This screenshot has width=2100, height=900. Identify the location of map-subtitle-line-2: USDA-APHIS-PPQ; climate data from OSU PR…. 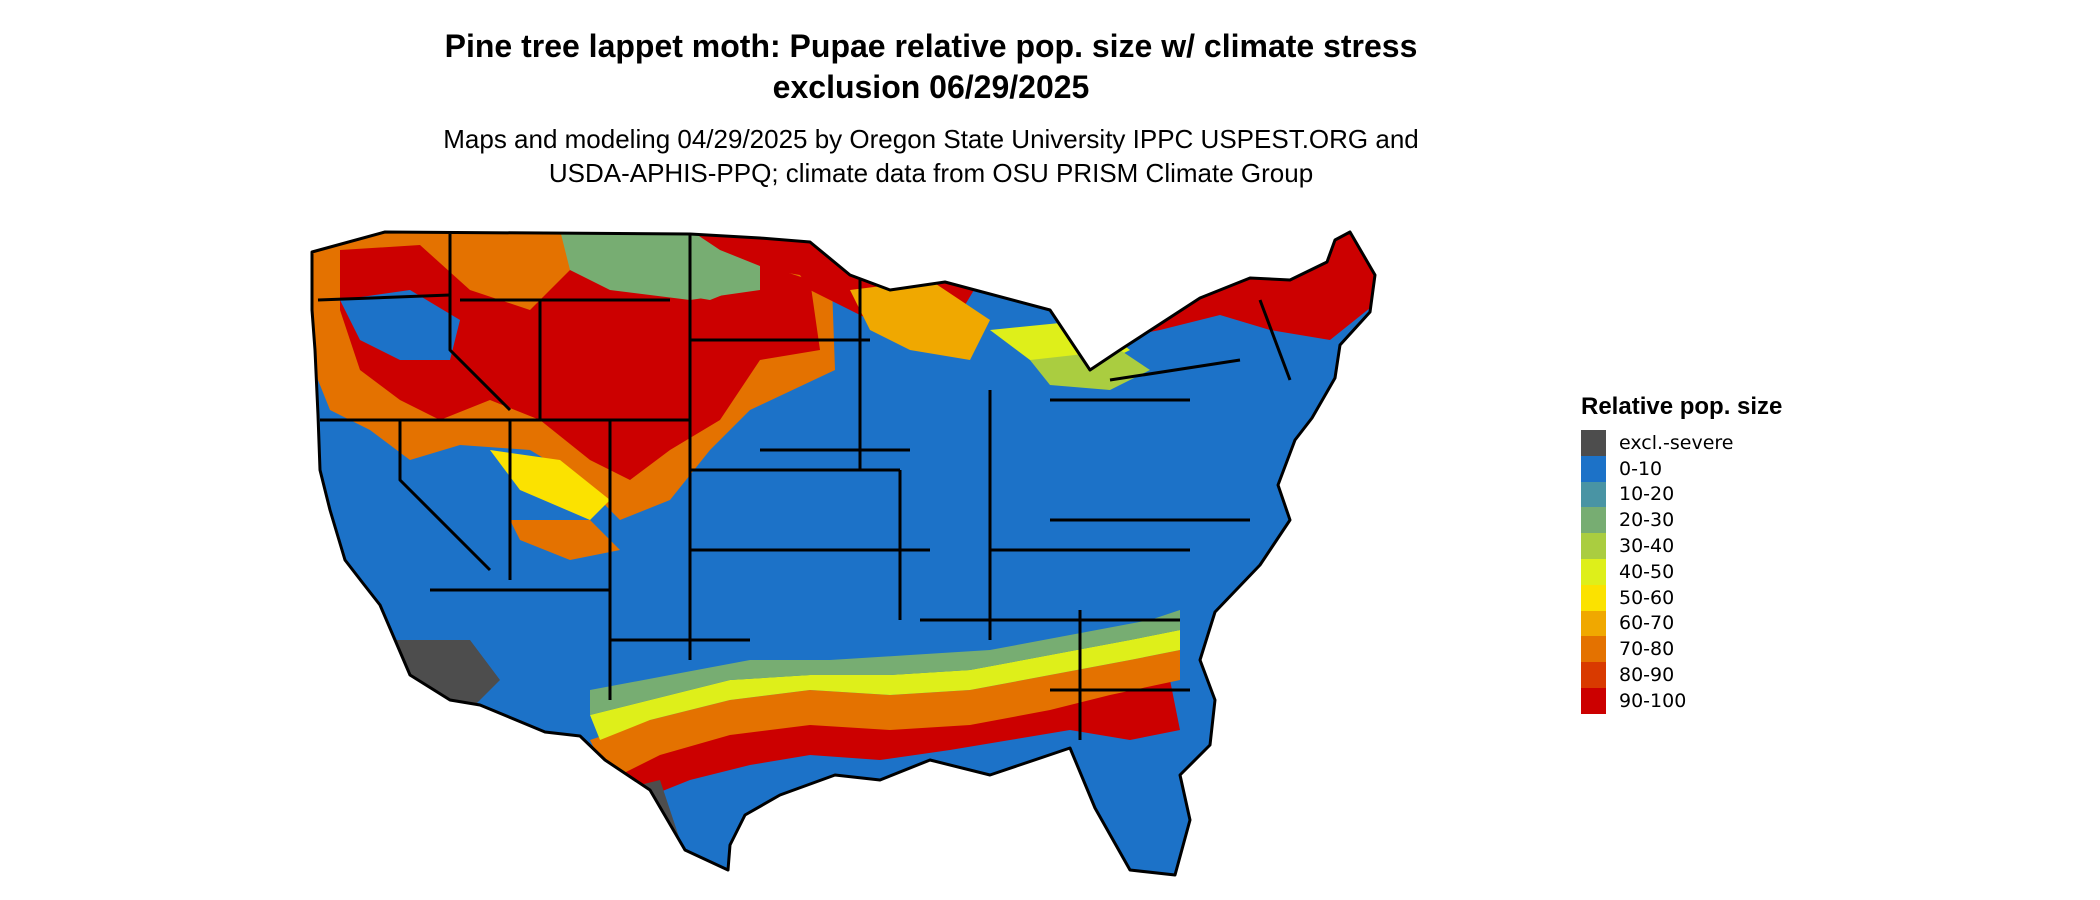
(931, 173).